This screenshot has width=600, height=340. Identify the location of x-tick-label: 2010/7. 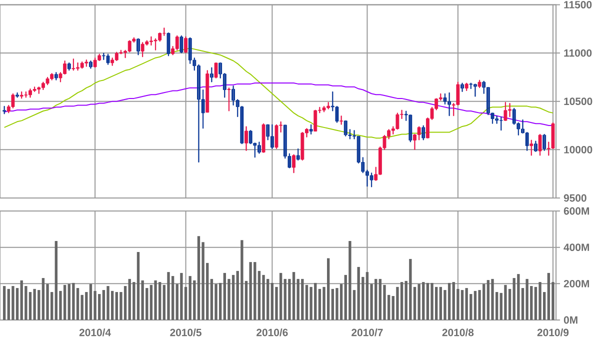
(367, 332).